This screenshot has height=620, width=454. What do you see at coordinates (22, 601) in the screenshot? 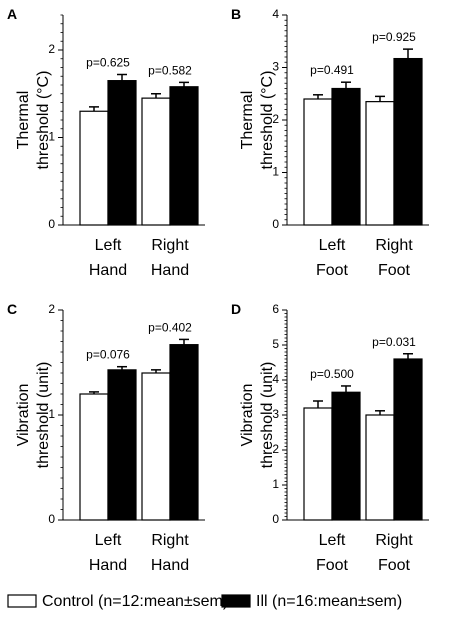
I see `legend-swatch-control` at bounding box center [22, 601].